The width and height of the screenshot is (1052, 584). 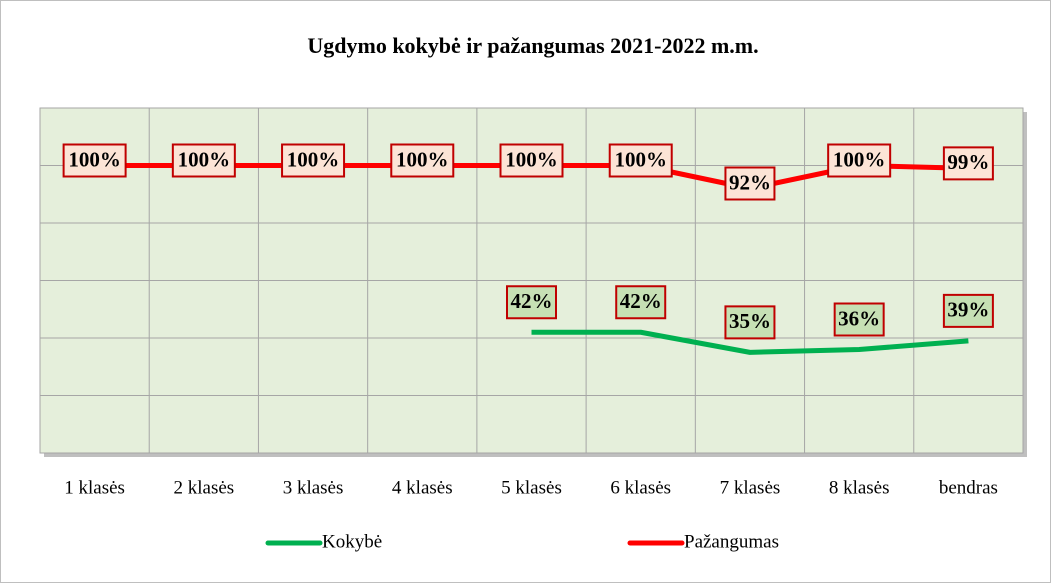 What do you see at coordinates (968, 487) in the screenshot?
I see `x-tick-label: bendras` at bounding box center [968, 487].